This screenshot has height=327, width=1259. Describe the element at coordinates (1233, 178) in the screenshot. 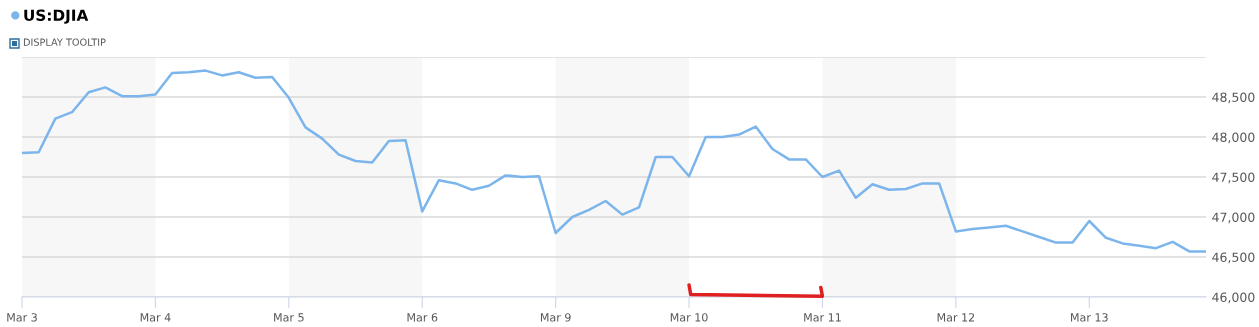

I see `y-tick-label: 47,500` at that location.